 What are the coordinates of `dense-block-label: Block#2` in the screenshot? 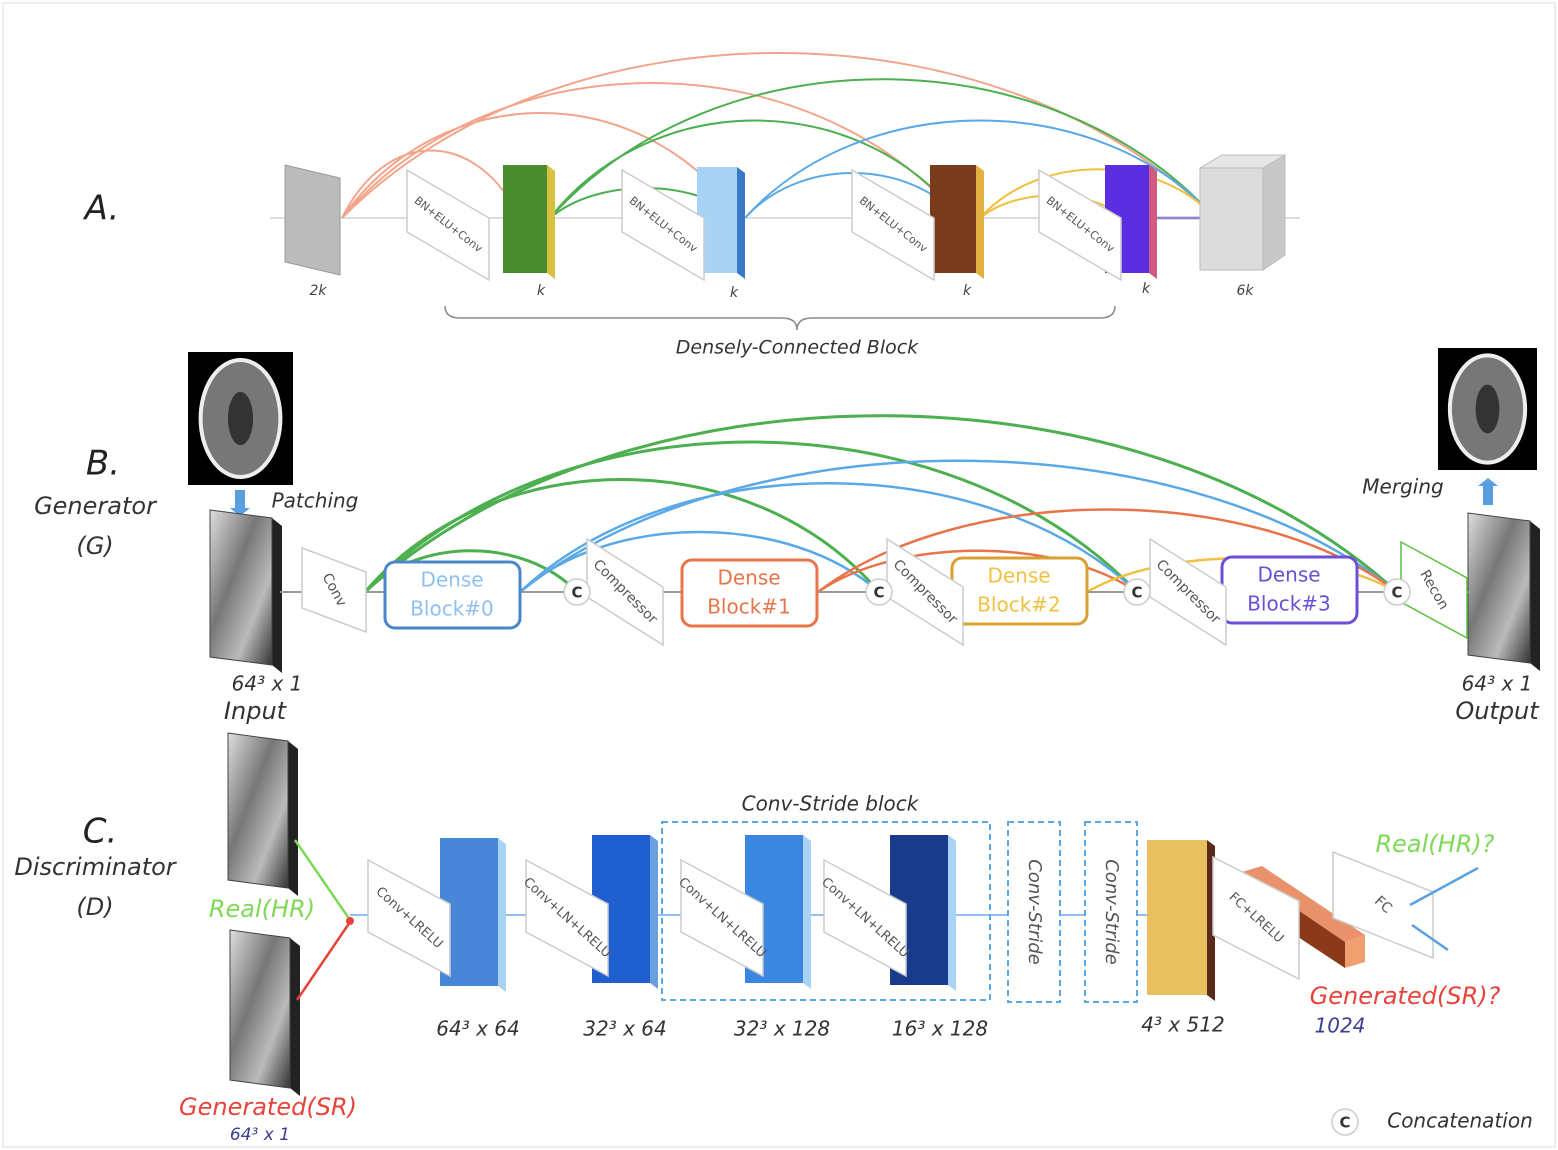 It's located at (1019, 605).